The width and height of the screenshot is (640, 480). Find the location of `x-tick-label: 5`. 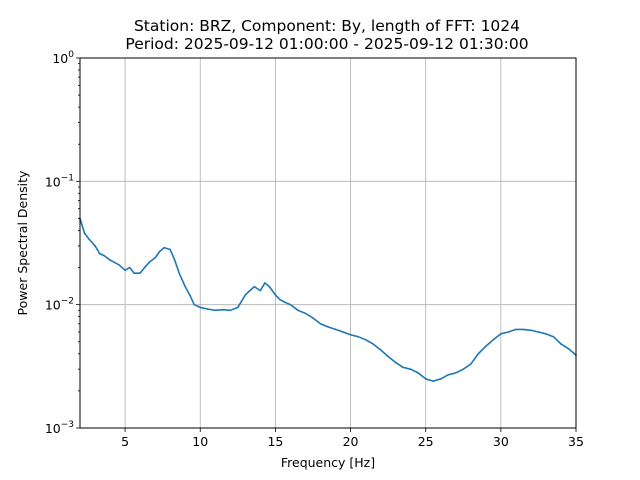

x-tick-label: 5 is located at coordinates (125, 441).